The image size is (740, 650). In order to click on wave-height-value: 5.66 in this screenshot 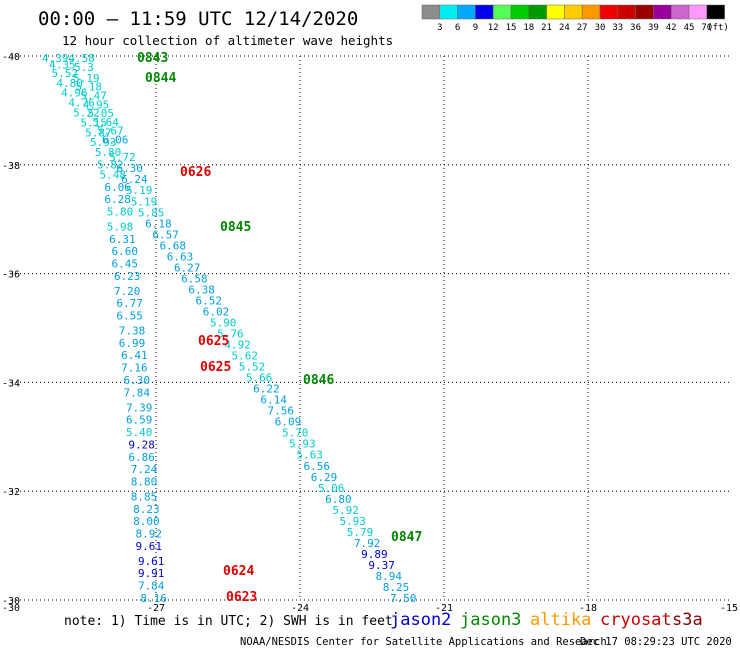, I will do `click(259, 378)`.